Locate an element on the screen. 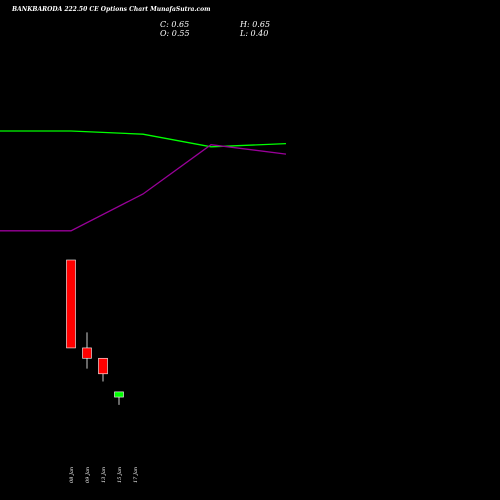  close-value: C: 0.65 is located at coordinates (175, 24).